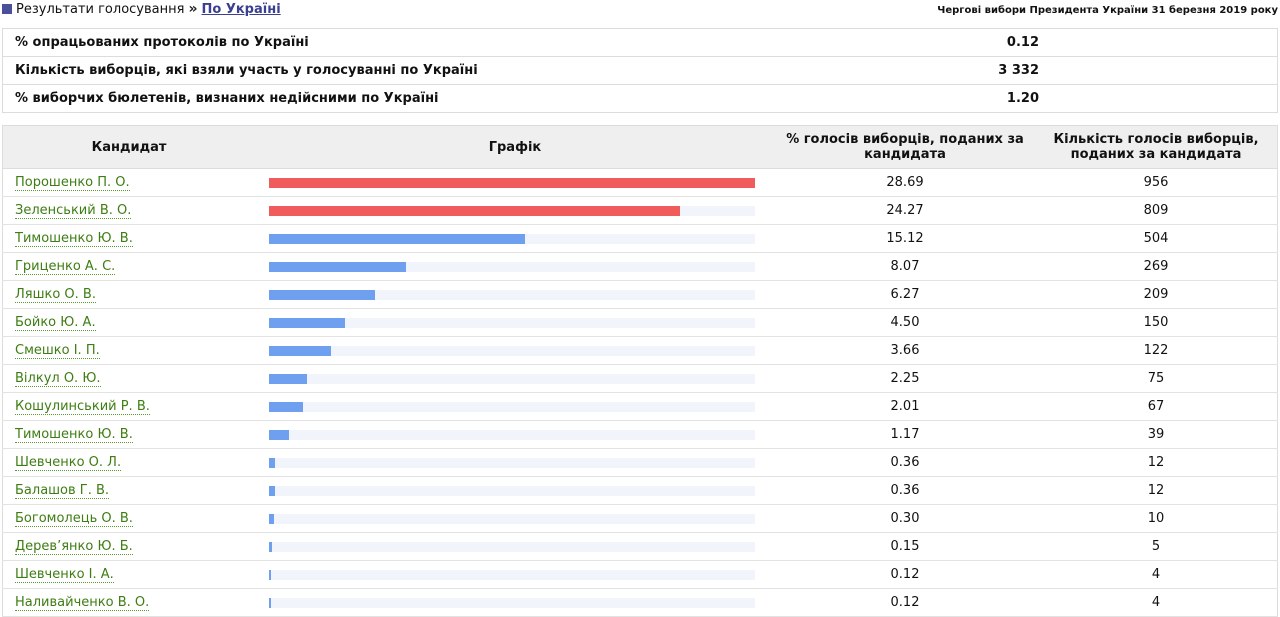  I want to click on candidate-link: Наливайченко В. О., so click(82, 603).